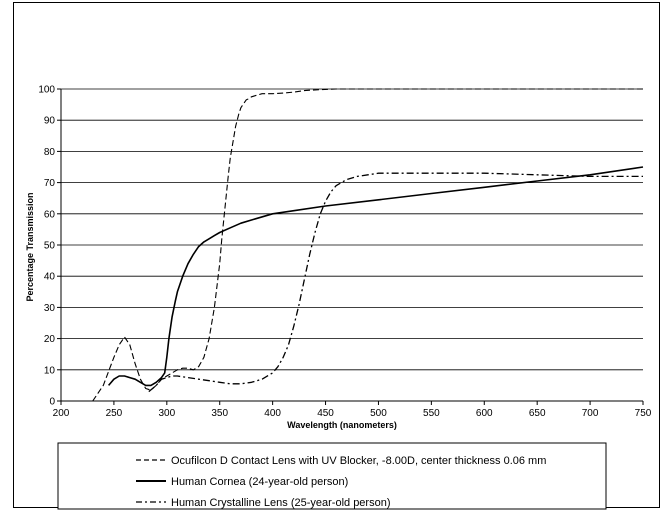 Image resolution: width=664 pixels, height=512 pixels. I want to click on y-tick-label: 100, so click(46, 90).